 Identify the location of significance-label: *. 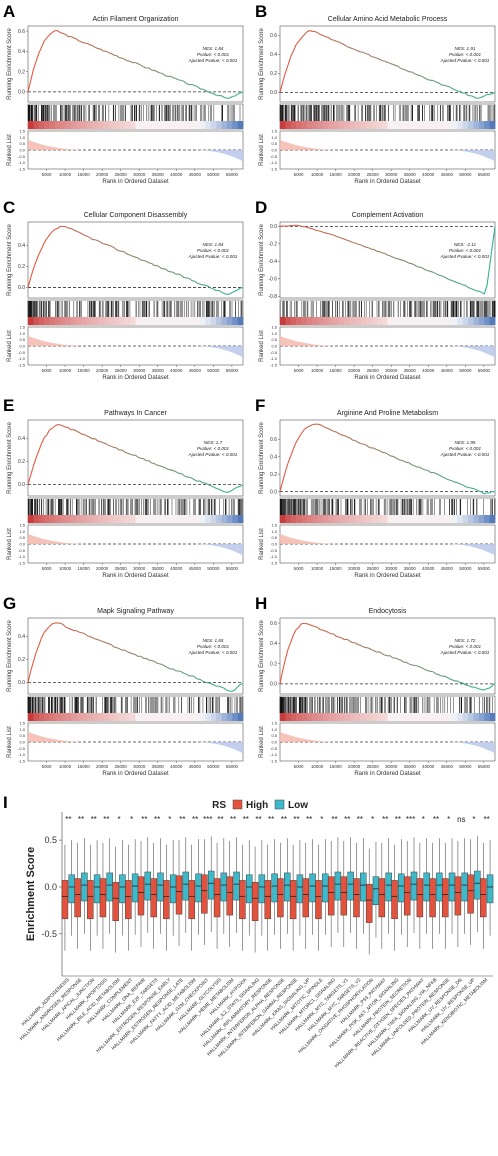
(372, 819).